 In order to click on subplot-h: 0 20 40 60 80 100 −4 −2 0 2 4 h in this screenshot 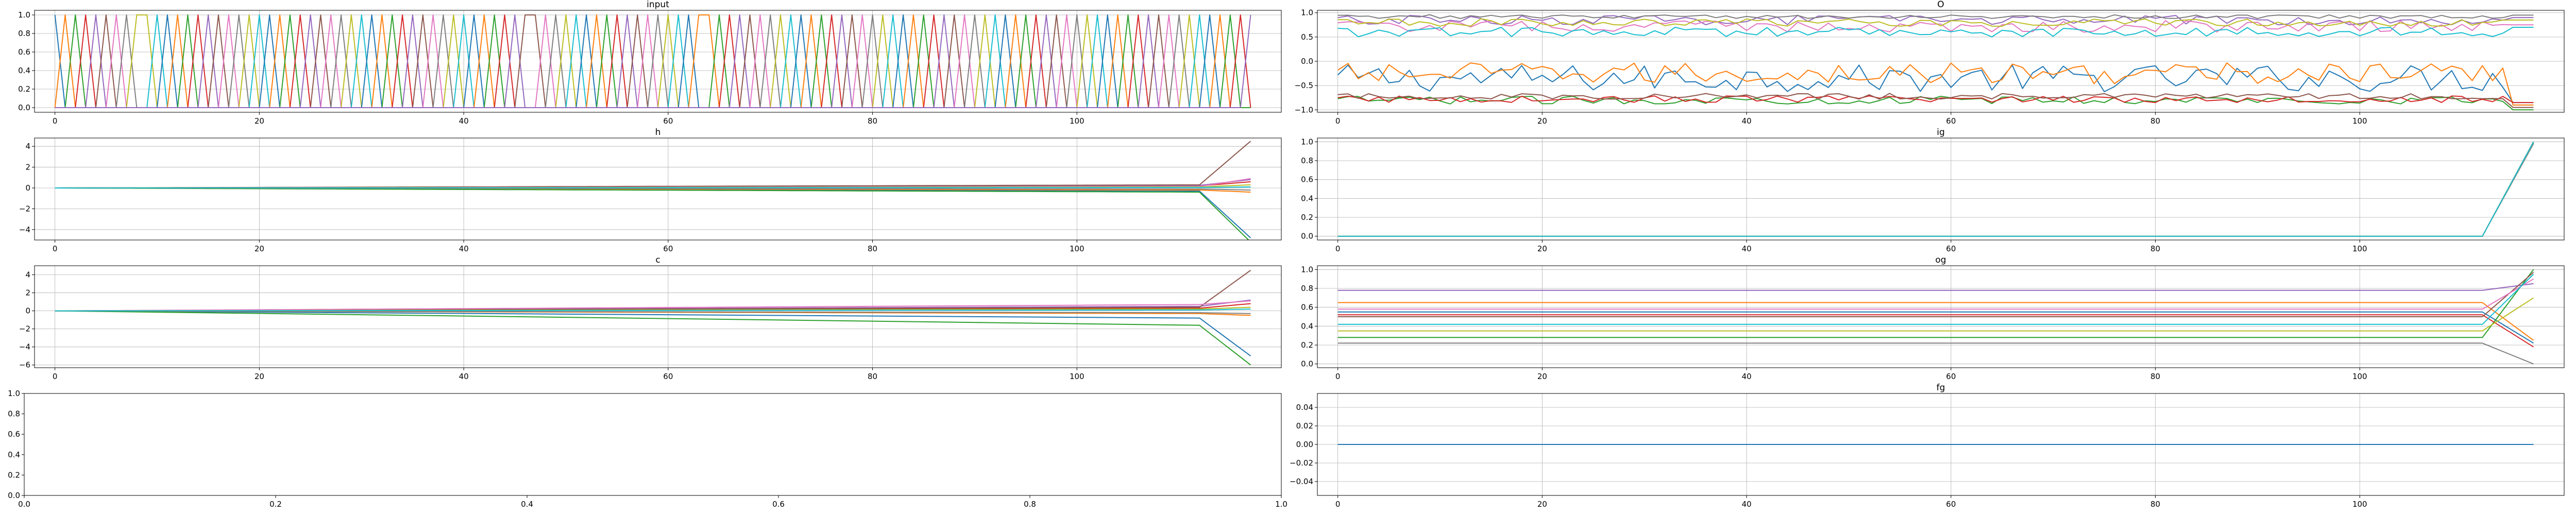, I will do `click(650, 190)`.